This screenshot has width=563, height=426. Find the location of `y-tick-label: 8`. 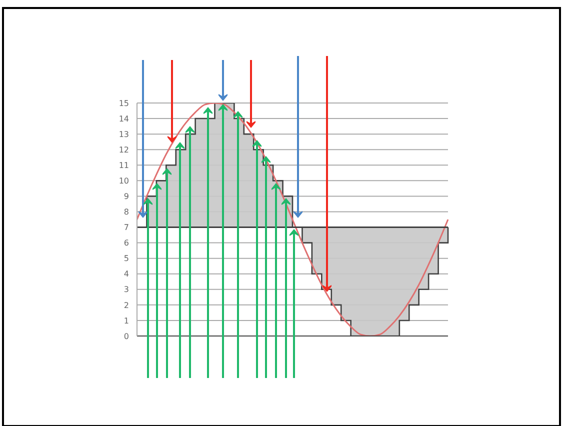

y-tick-label: 8 is located at coordinates (126, 212).